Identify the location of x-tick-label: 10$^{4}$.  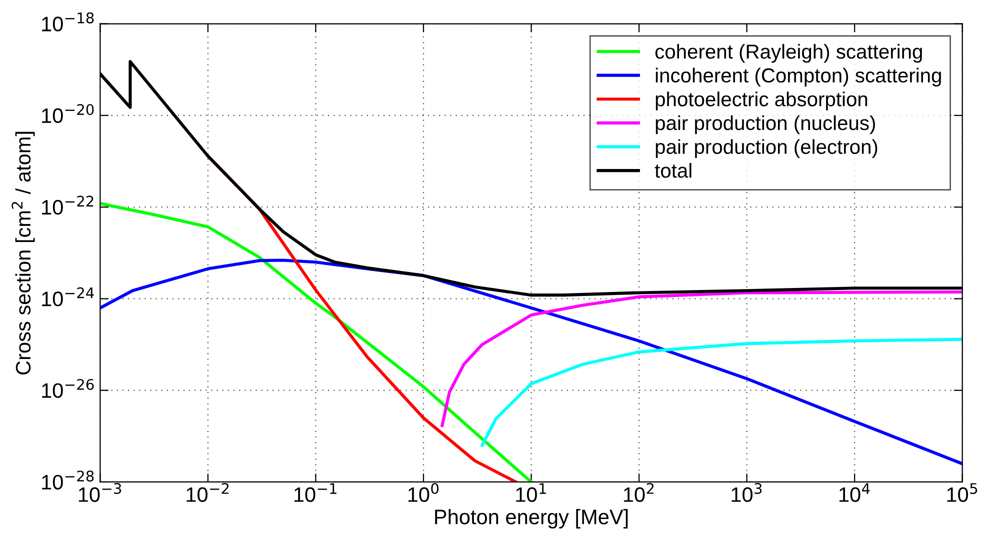
(855, 492).